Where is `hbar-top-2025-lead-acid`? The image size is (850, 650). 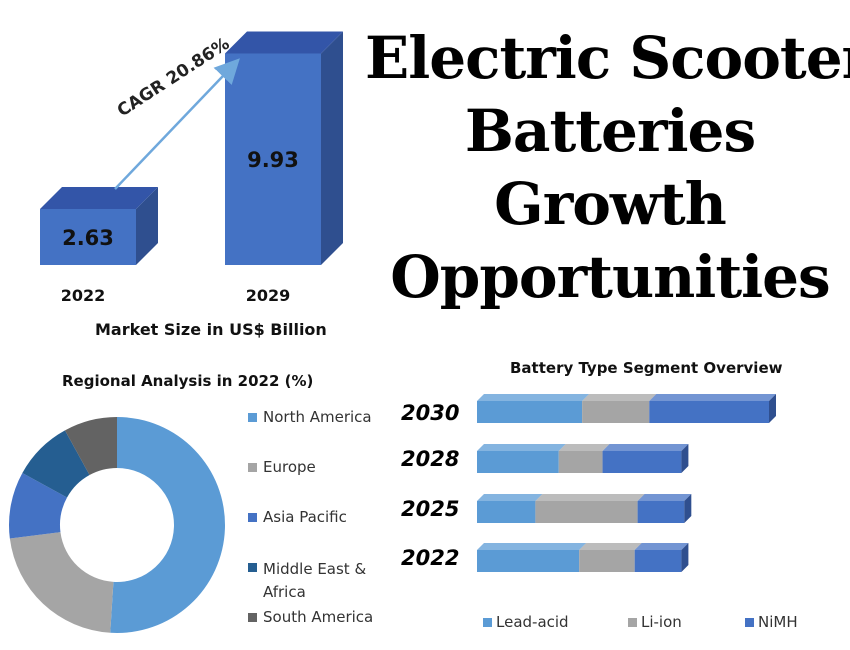 hbar-top-2025-lead-acid is located at coordinates (510, 497).